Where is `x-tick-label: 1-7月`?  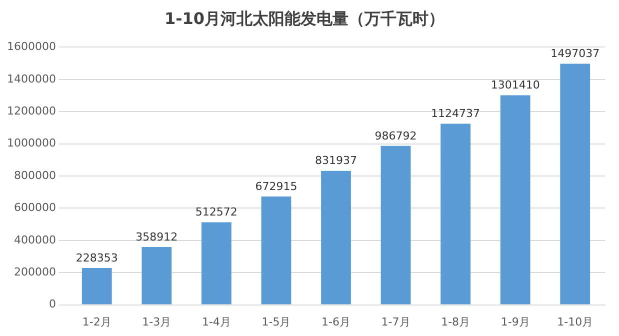 x-tick-label: 1-7月 is located at coordinates (395, 321).